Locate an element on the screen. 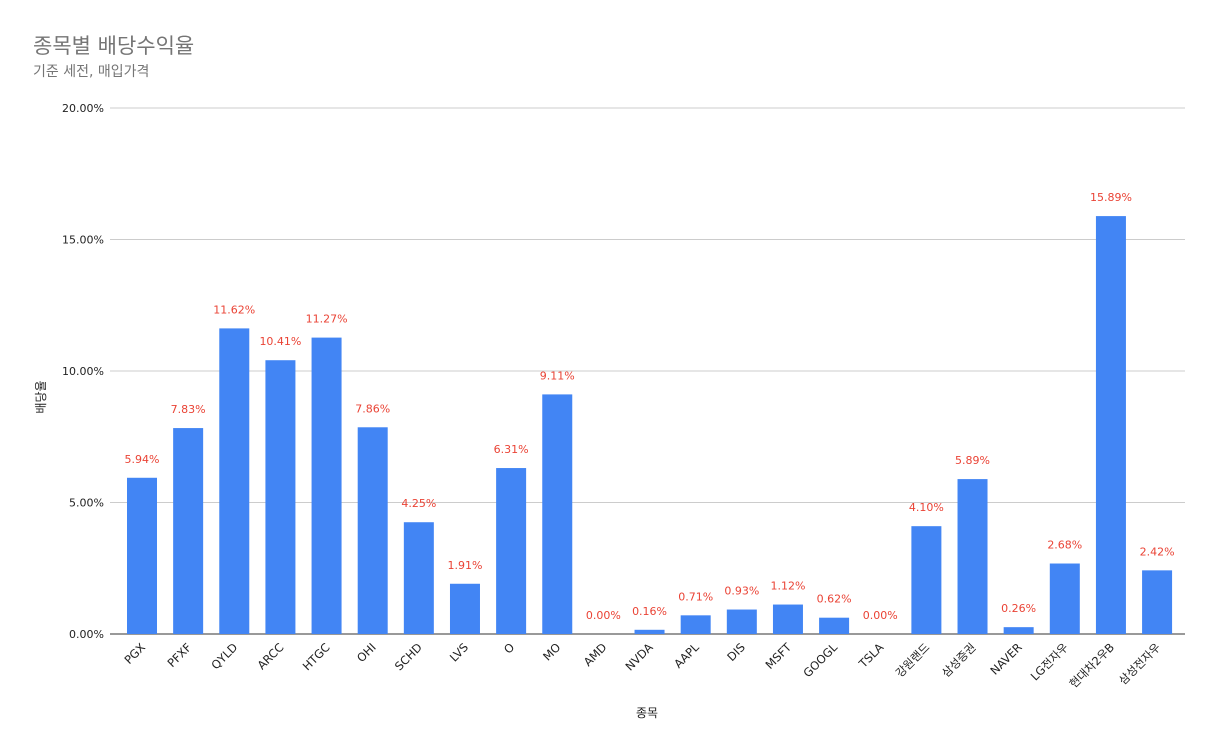 The width and height of the screenshot is (1220, 753). x-tick-label: AAPL is located at coordinates (686, 655).